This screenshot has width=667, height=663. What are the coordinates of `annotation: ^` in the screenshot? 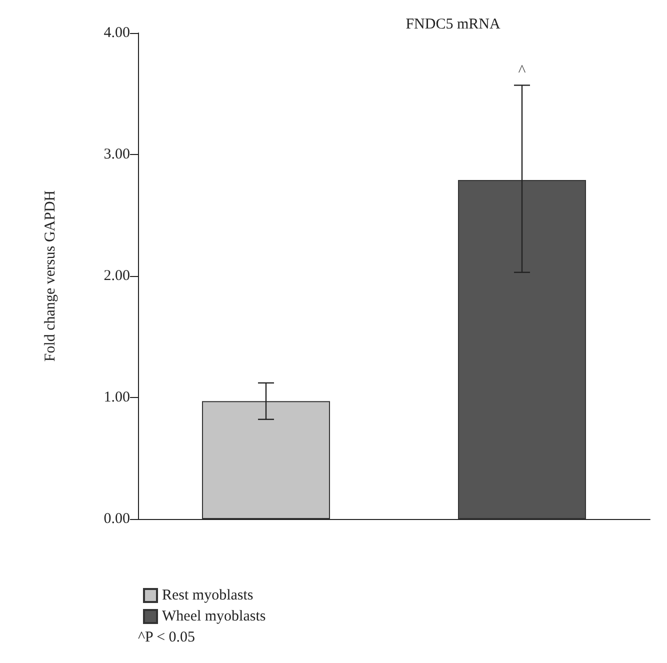 It's located at (522, 71).